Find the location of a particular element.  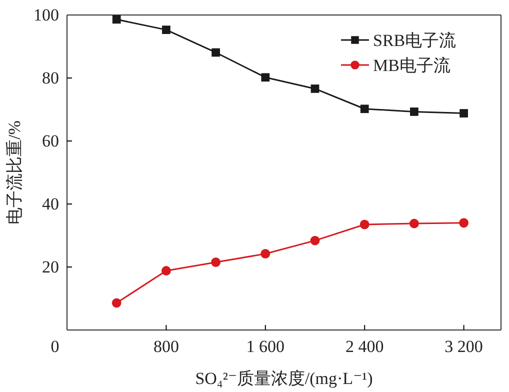

x-tick-label: 1 600 is located at coordinates (265, 346).